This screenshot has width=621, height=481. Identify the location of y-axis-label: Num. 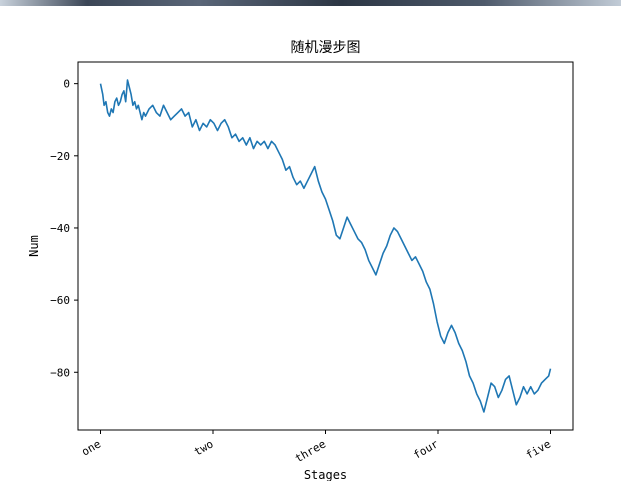
(34, 246).